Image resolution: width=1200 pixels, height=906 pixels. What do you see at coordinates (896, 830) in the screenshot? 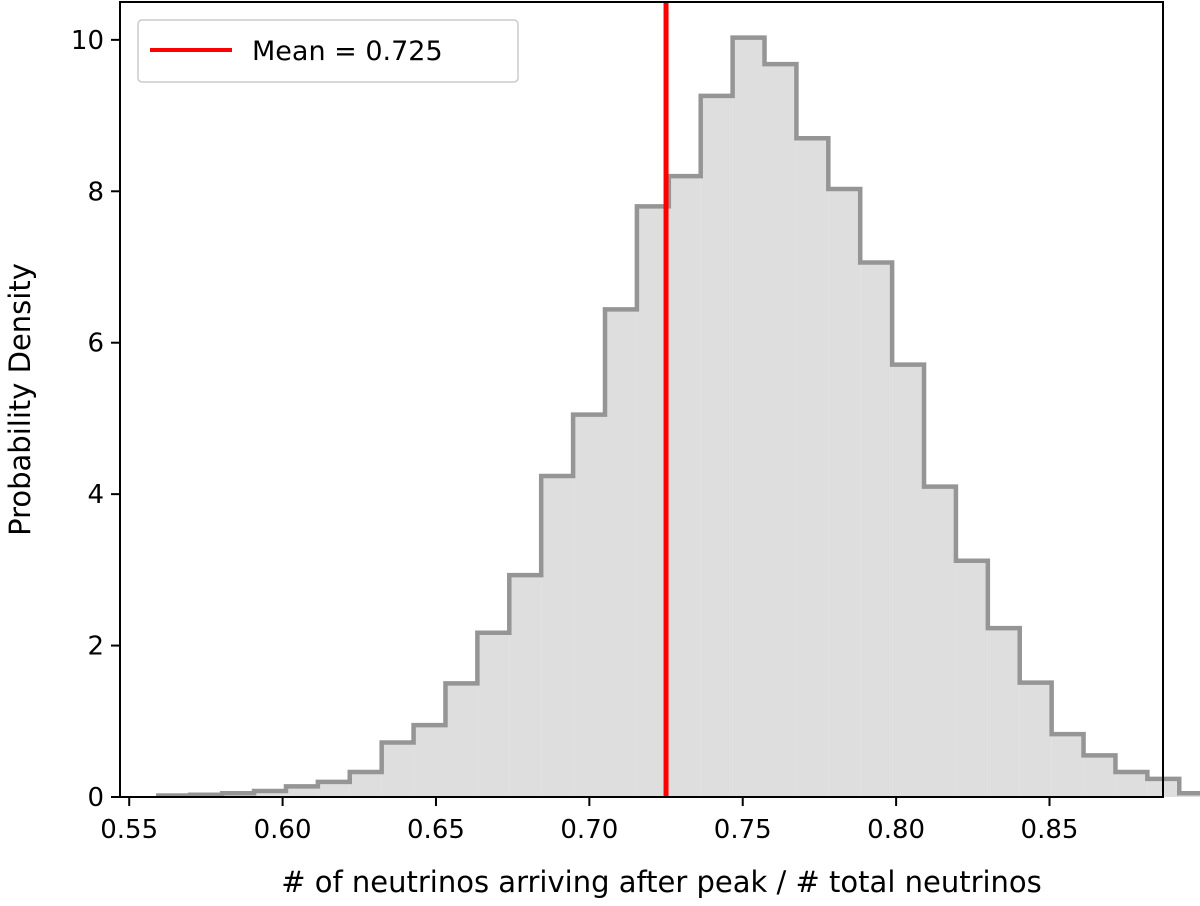
I see `x-tick-label: 0.80` at bounding box center [896, 830].